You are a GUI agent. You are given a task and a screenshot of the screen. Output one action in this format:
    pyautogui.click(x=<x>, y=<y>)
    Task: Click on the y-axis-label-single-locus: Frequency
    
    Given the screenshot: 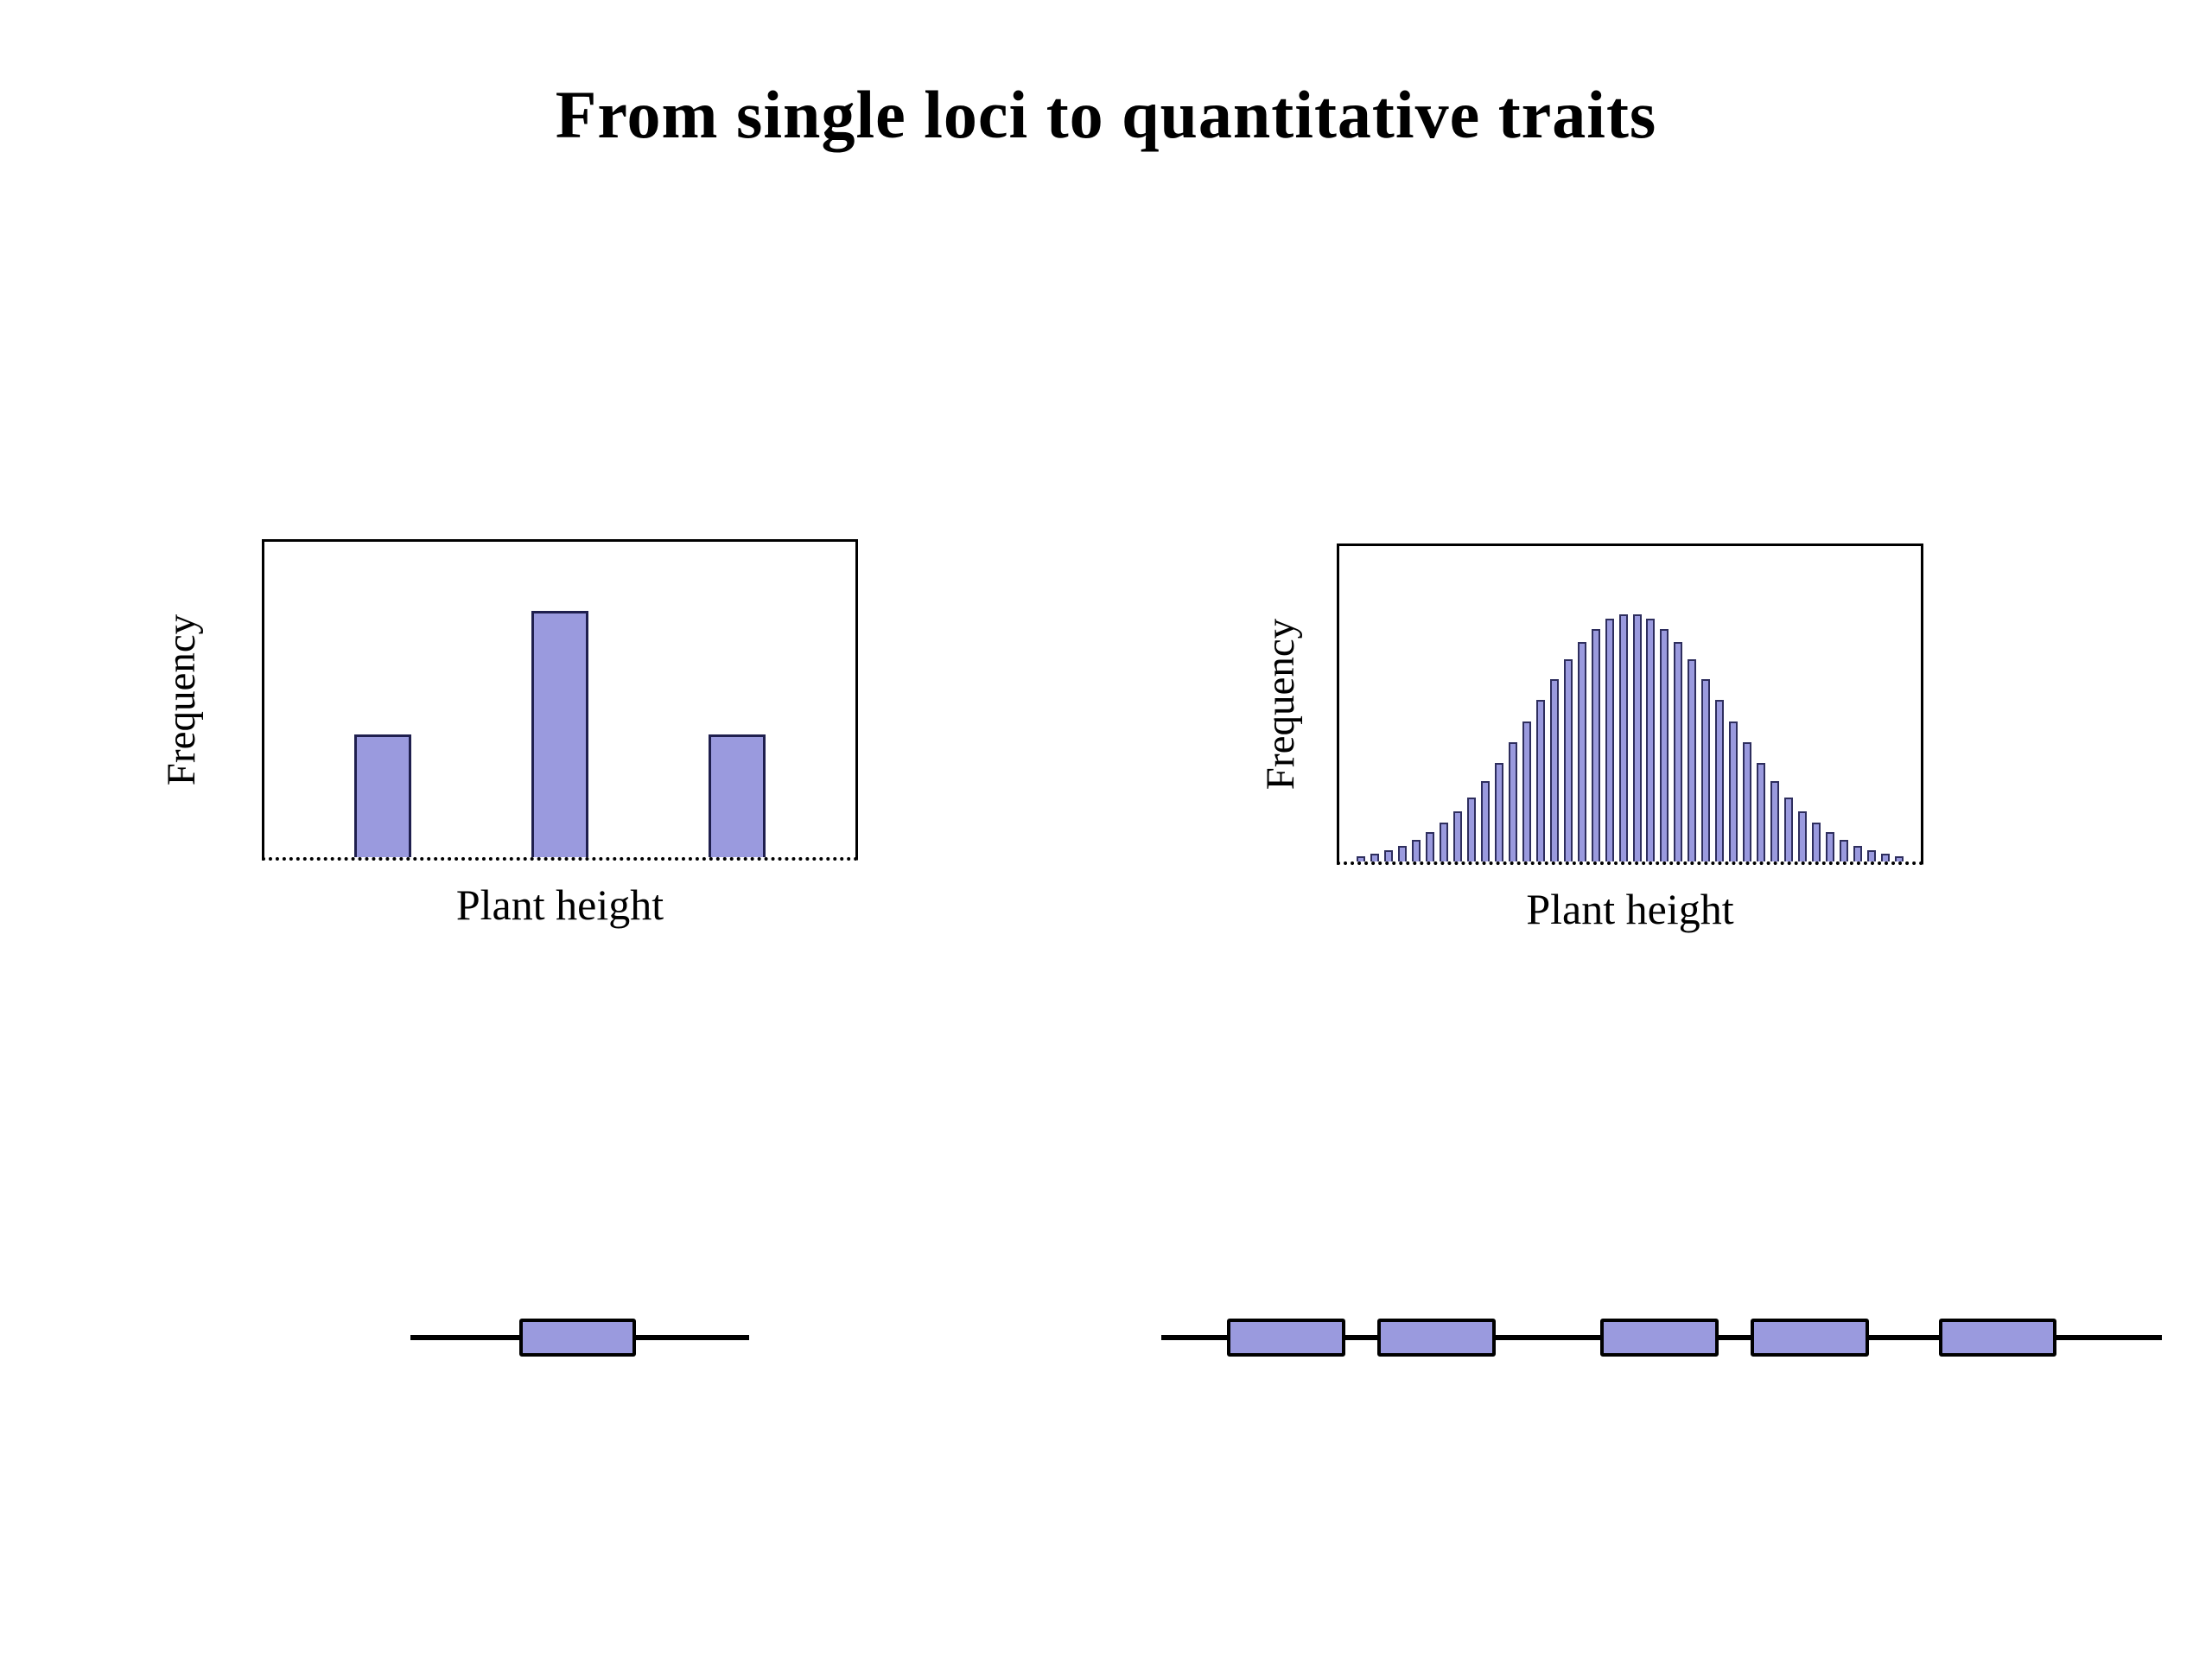 What is the action you would take?
    pyautogui.click(x=181, y=700)
    